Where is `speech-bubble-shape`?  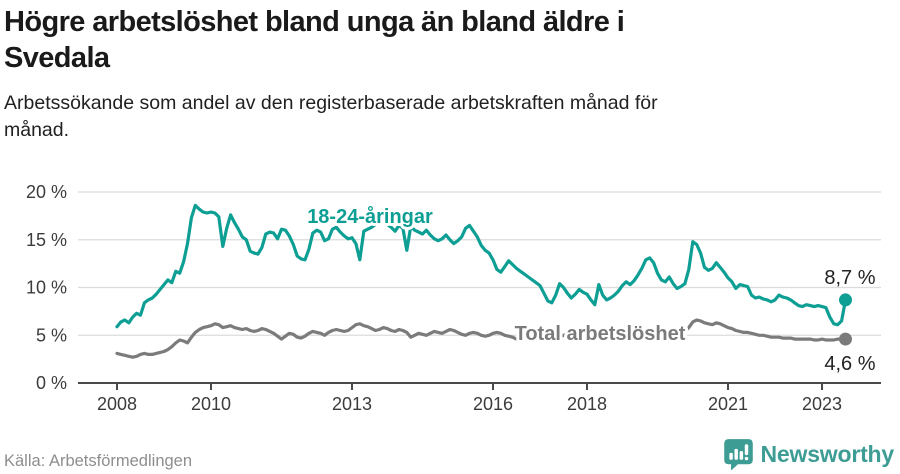
speech-bubble-shape is located at coordinates (738, 454).